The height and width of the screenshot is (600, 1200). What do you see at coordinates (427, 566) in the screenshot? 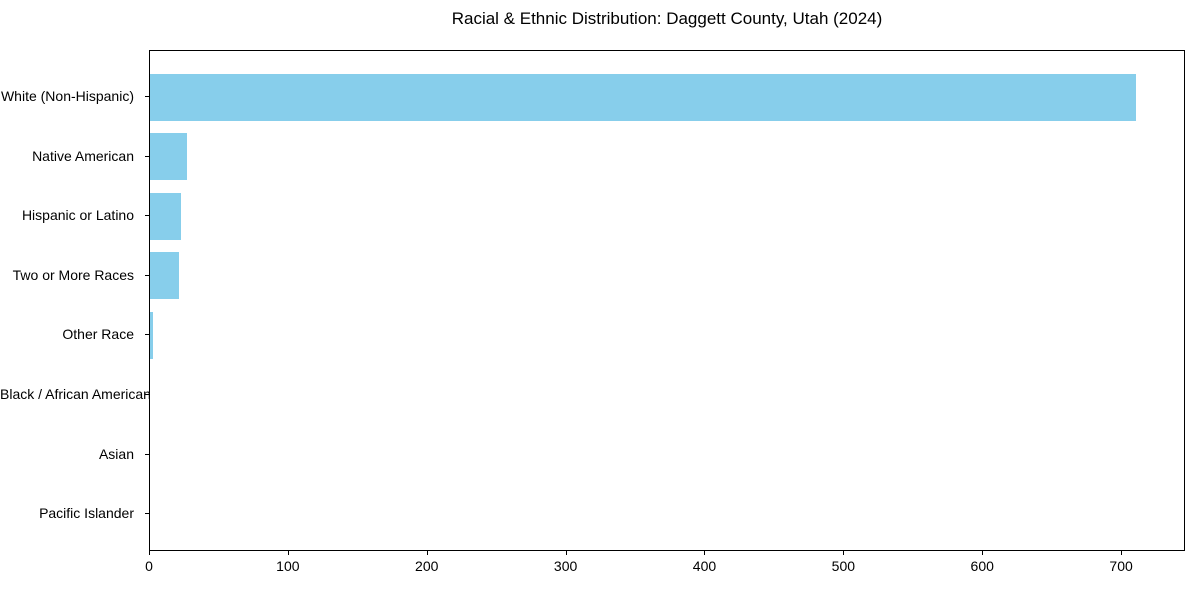
I see `x-axis-tick-label: 200` at bounding box center [427, 566].